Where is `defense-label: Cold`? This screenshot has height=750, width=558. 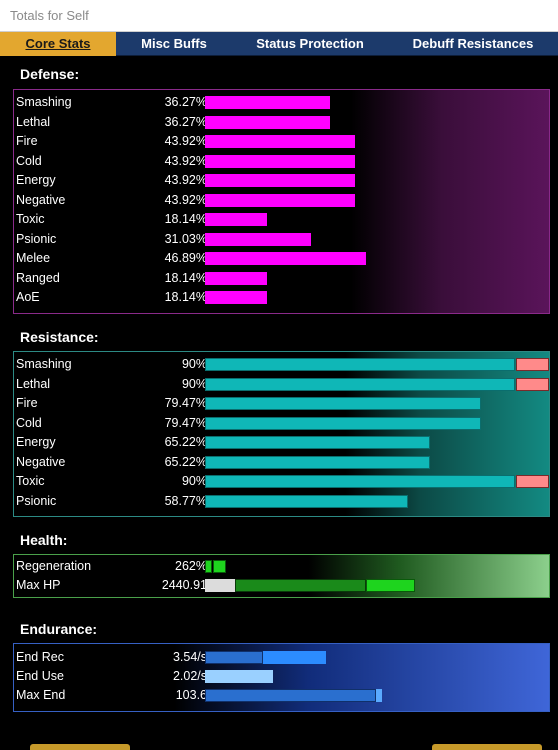 defense-label: Cold is located at coordinates (29, 160).